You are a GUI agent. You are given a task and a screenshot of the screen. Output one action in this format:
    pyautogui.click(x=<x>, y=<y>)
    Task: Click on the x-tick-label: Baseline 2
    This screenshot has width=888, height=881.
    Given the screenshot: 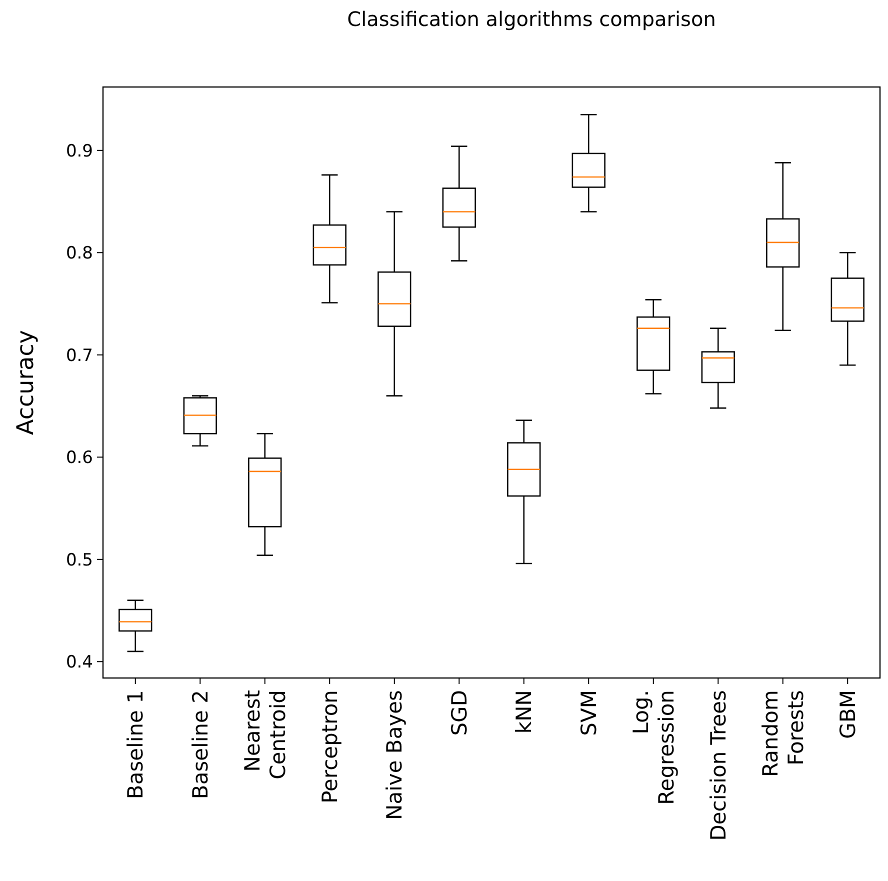 What is the action you would take?
    pyautogui.click(x=200, y=745)
    